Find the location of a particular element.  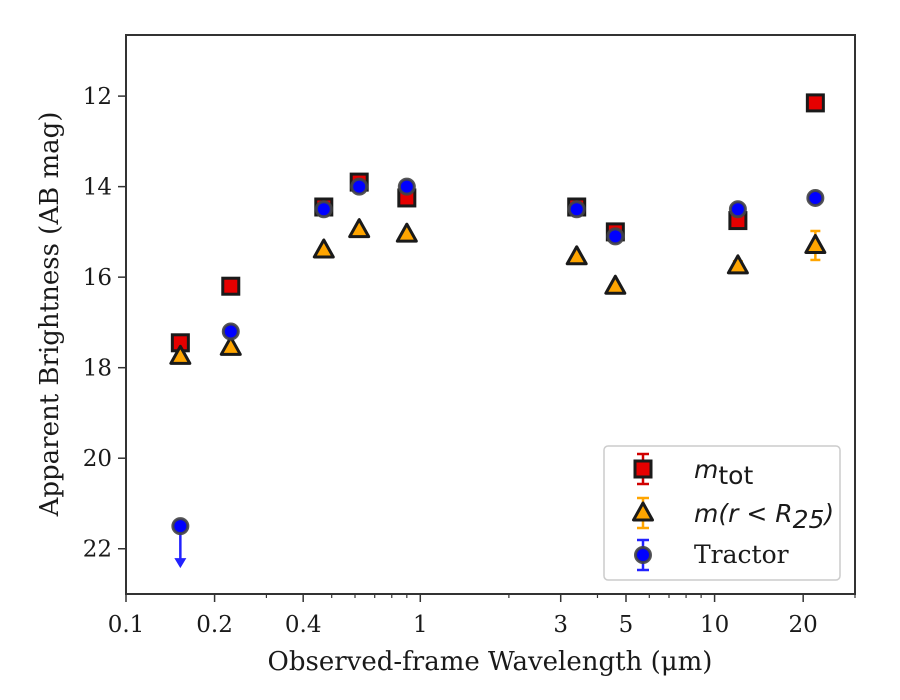

x-tick-label: 0.4 is located at coordinates (303, 625).